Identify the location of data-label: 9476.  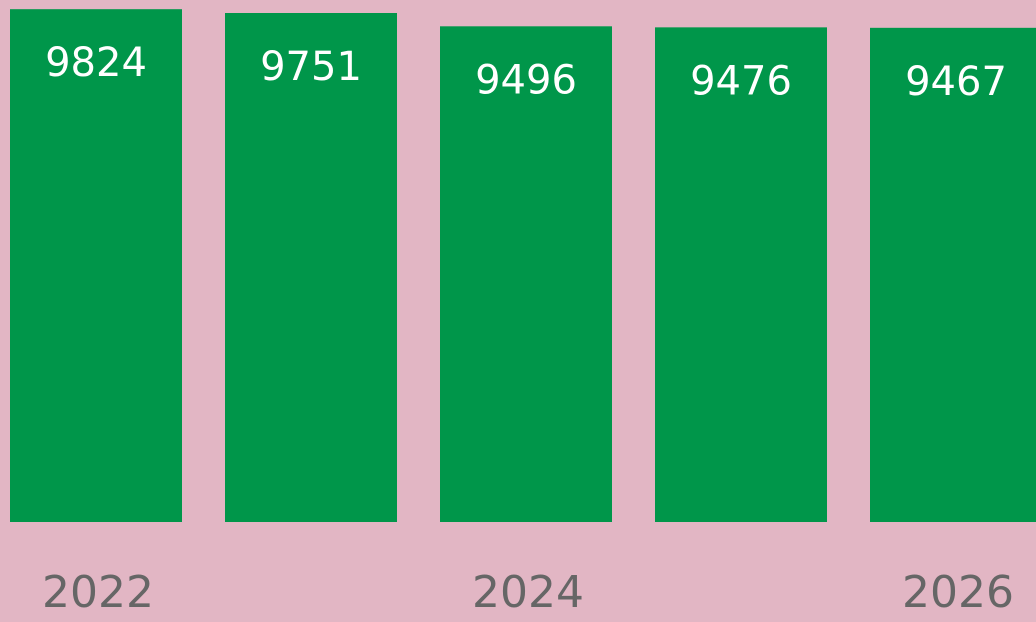
(741, 81).